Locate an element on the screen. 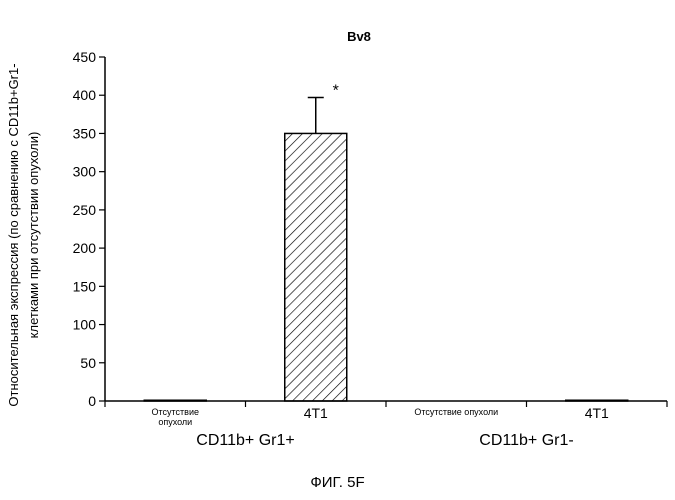 The image size is (675, 500). y-tick-label: 250 is located at coordinates (85, 210).